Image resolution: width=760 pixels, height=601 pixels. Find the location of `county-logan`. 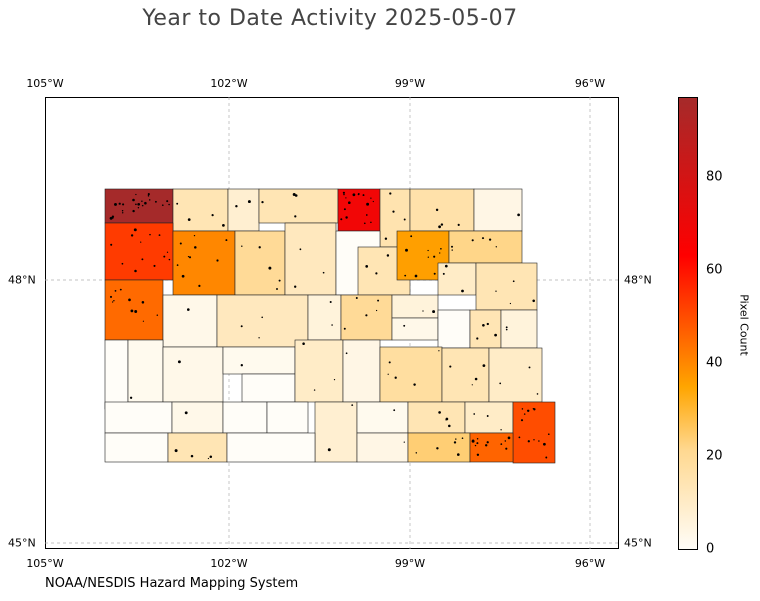

county-logan is located at coordinates (382, 417).